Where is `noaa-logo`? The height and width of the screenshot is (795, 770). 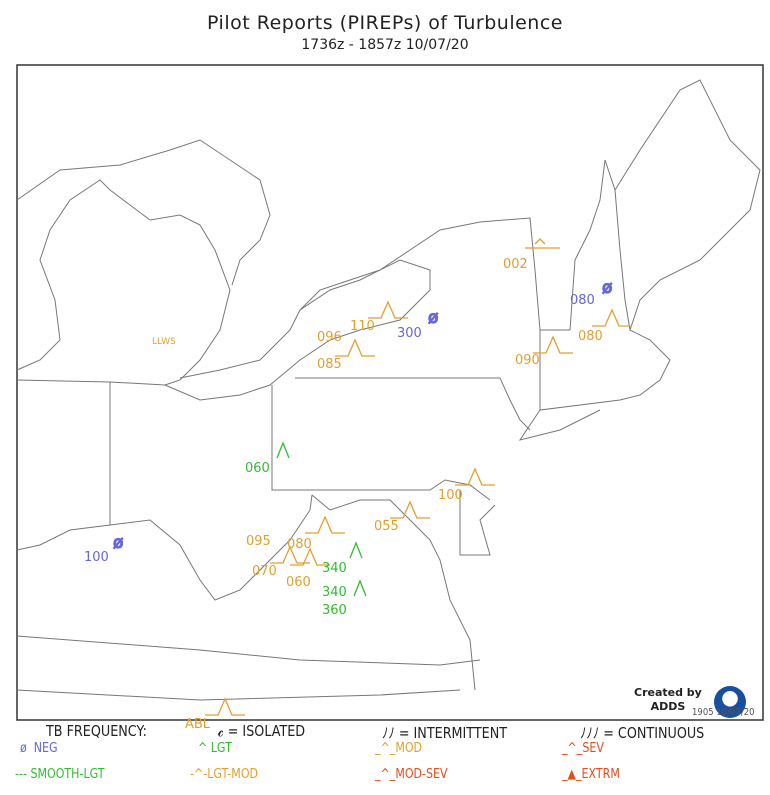
noaa-logo is located at coordinates (730, 702).